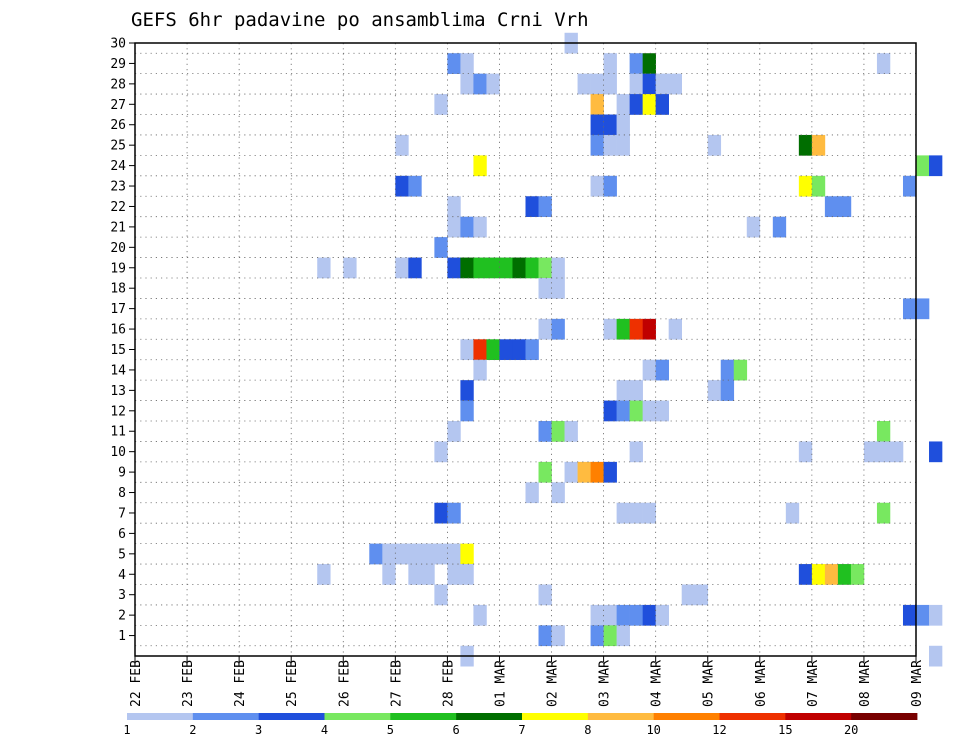  Describe the element at coordinates (258, 730) in the screenshot. I see `colorbar-label: 3` at that location.